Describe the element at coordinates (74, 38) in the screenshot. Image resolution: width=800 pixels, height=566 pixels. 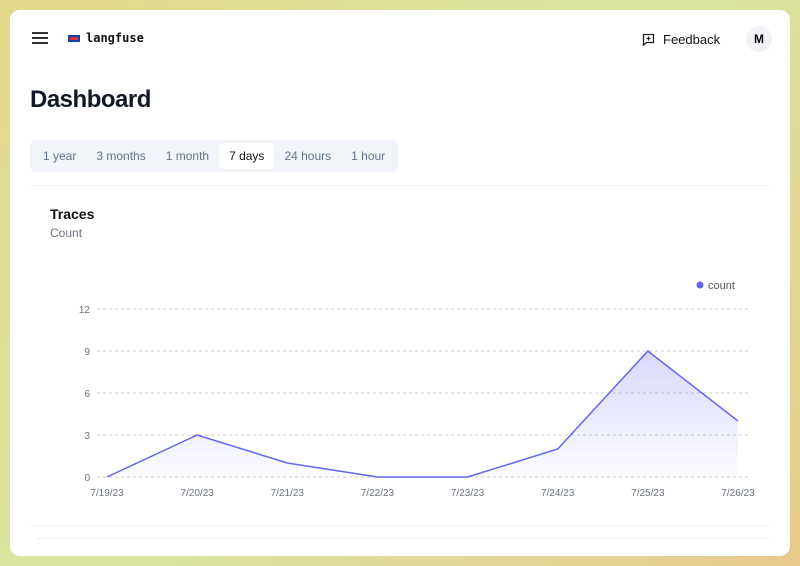
I see `logo-icon` at that location.